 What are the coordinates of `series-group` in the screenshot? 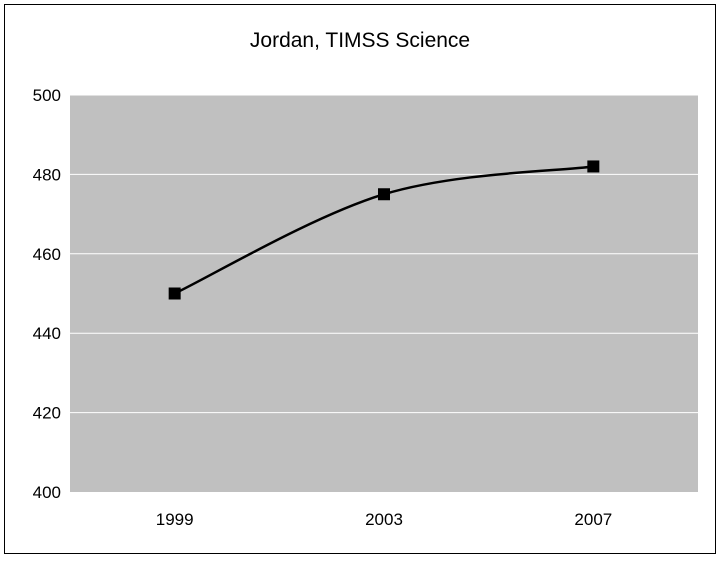 It's located at (384, 230).